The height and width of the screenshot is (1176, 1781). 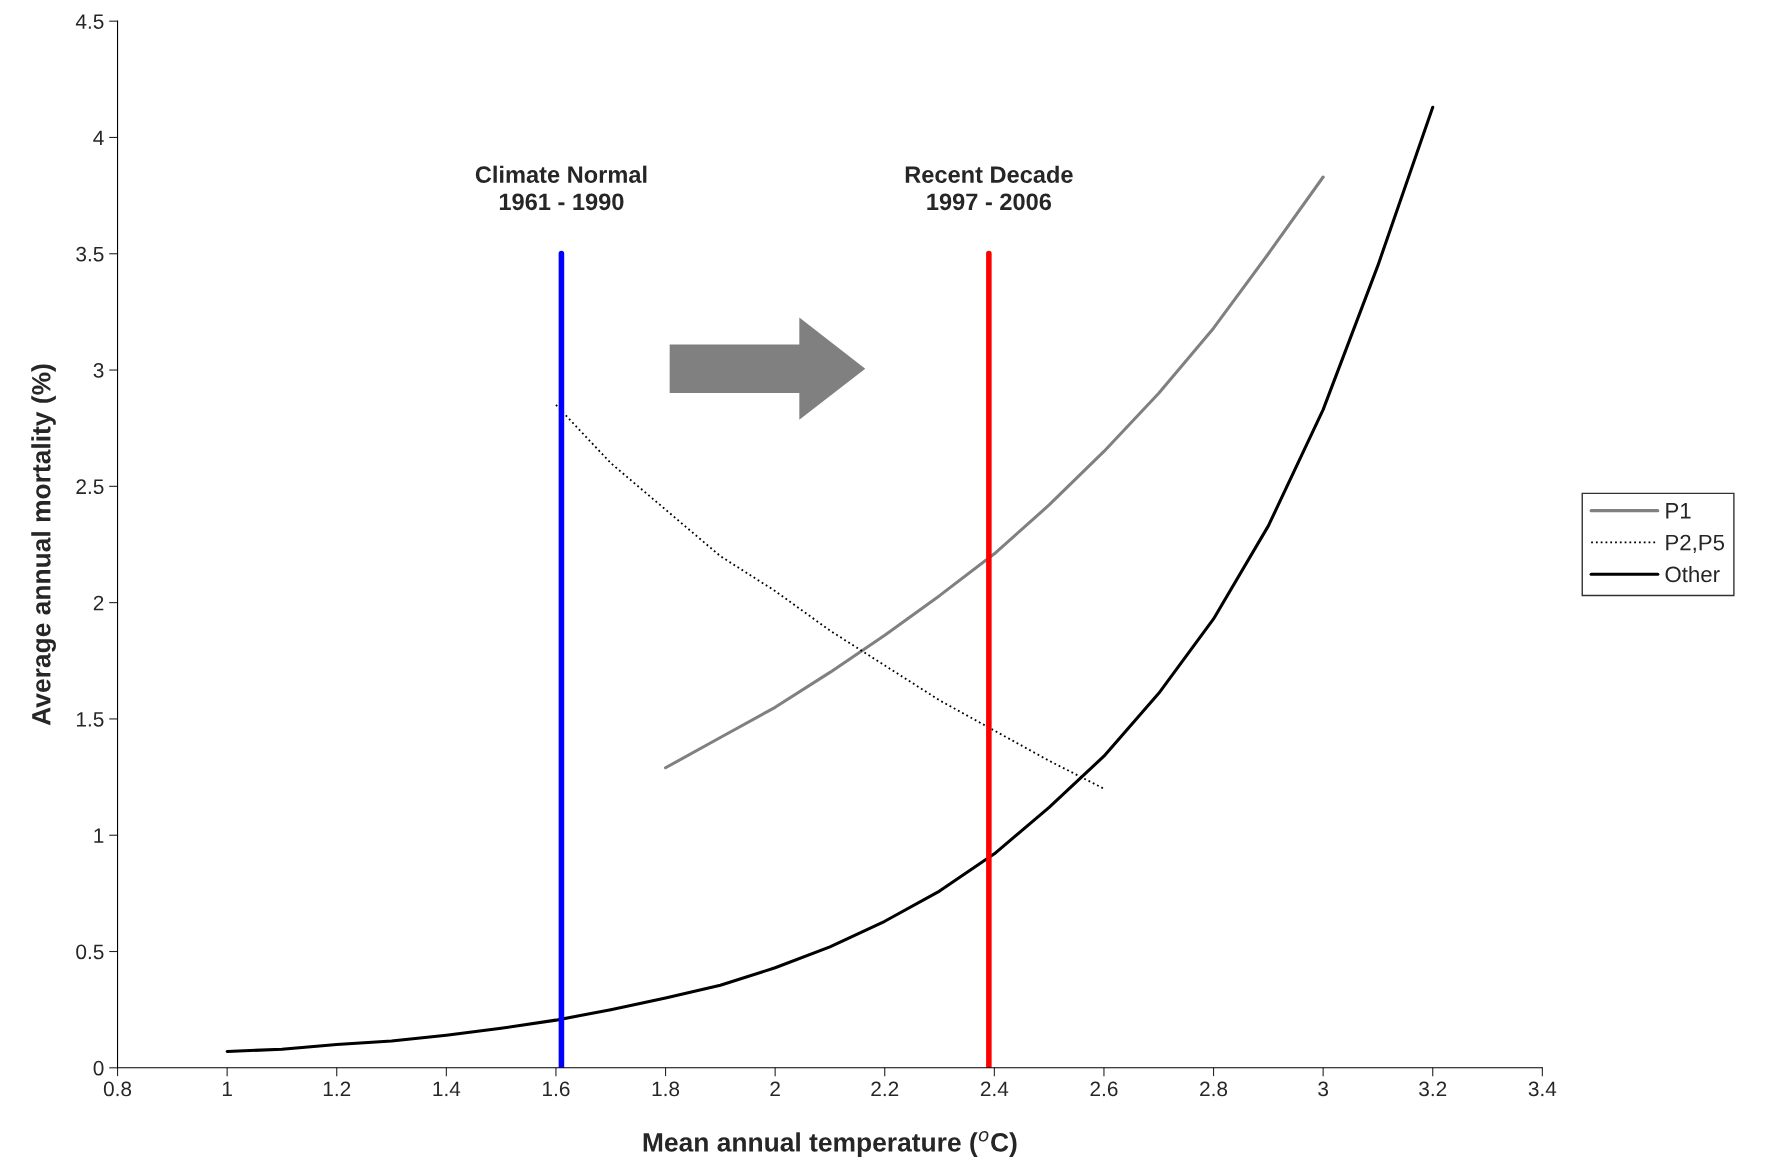 What do you see at coordinates (98, 1068) in the screenshot?
I see `y-tick-label: 0` at bounding box center [98, 1068].